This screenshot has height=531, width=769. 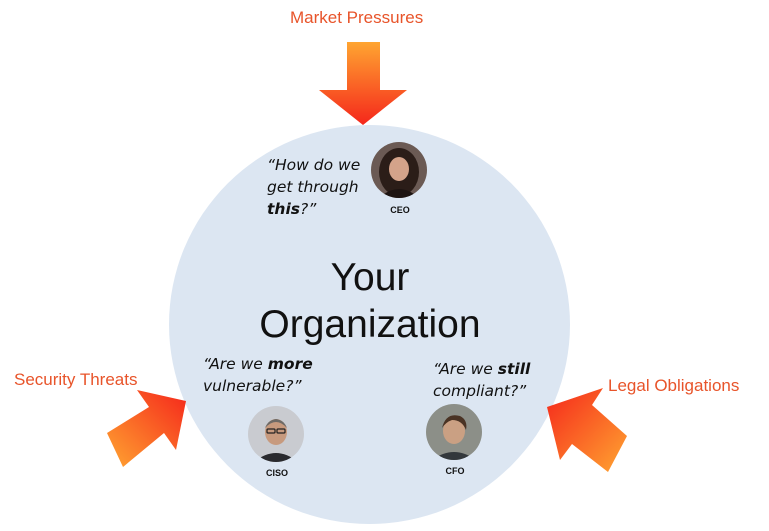 I want to click on cfo-role: CFO, so click(x=455, y=471).